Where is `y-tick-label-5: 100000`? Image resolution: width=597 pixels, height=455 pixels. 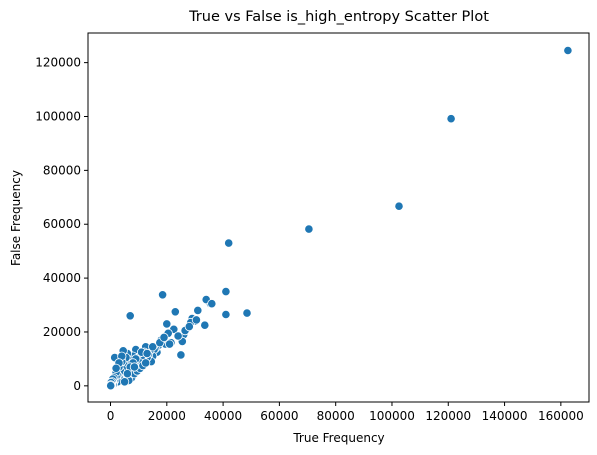 y-tick-label-5: 100000 is located at coordinates (58, 116).